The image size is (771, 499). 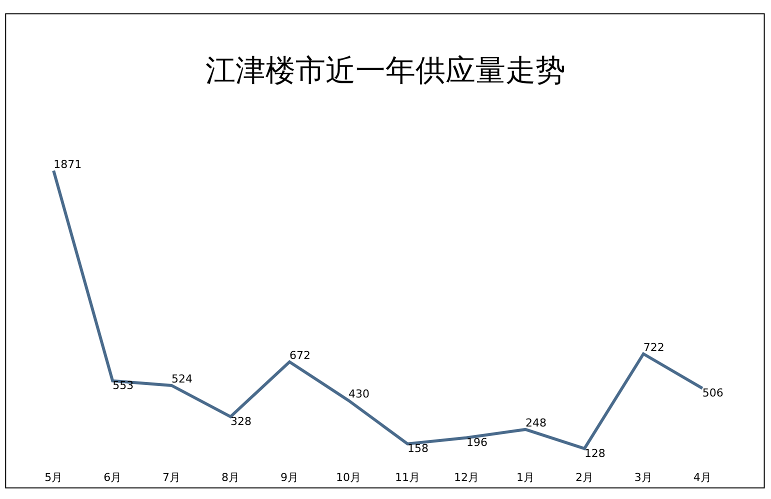 What do you see at coordinates (417, 449) in the screenshot?
I see `data-label: 158` at bounding box center [417, 449].